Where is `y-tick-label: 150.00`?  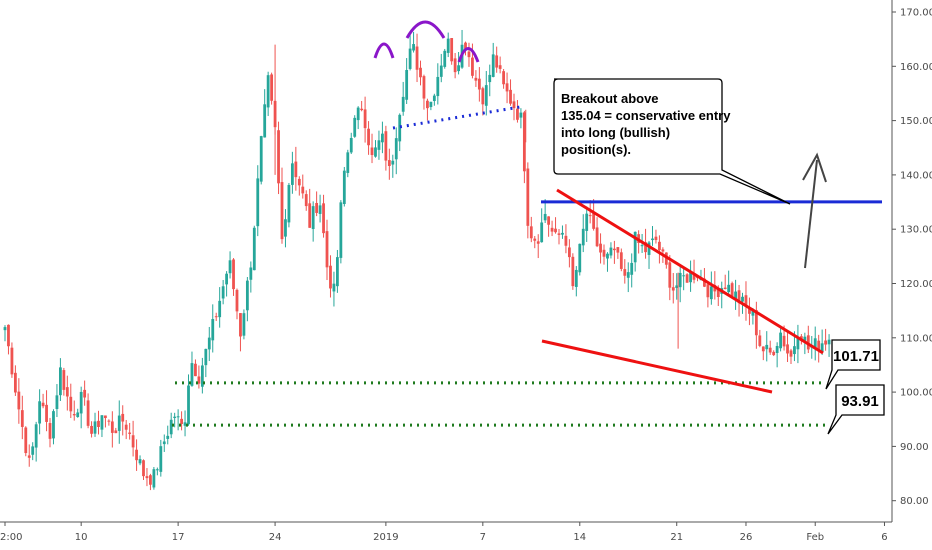
y-tick-label: 150.00 is located at coordinates (916, 121).